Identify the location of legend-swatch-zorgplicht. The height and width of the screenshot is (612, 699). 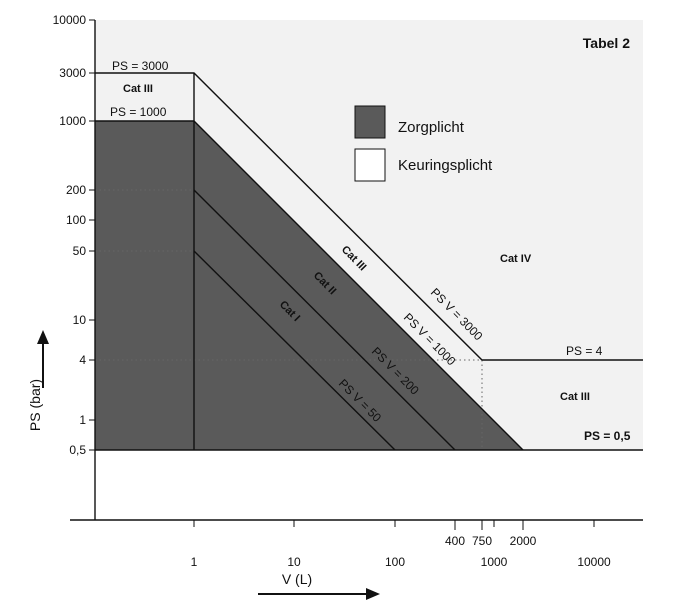
(370, 122).